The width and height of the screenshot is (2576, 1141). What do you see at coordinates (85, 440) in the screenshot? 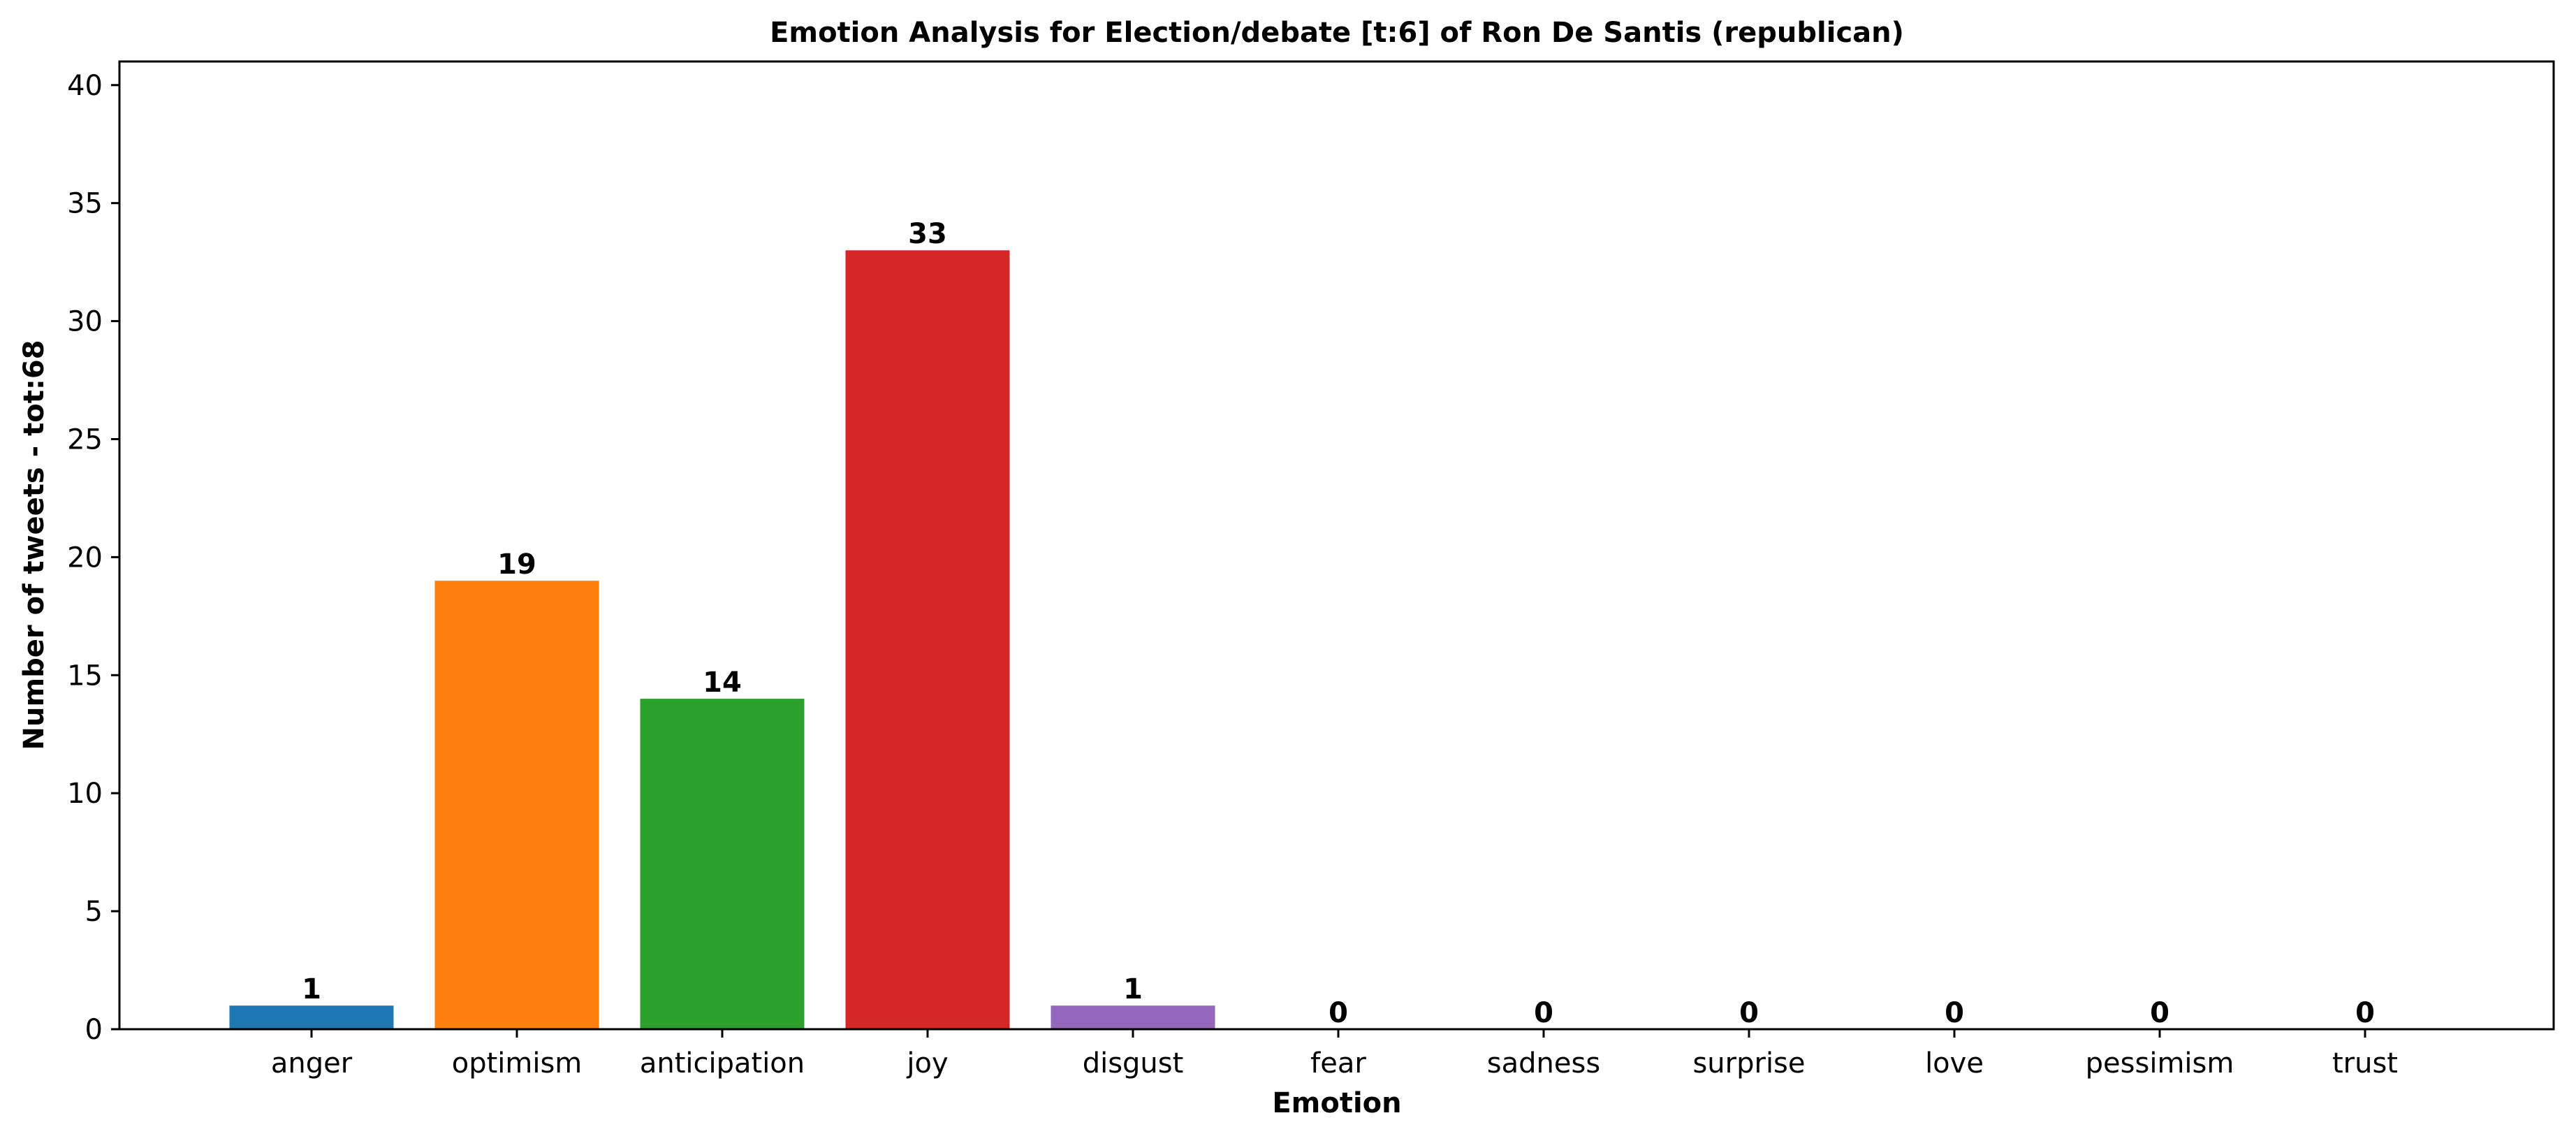
I see `y-tick-label-25: 25` at bounding box center [85, 440].